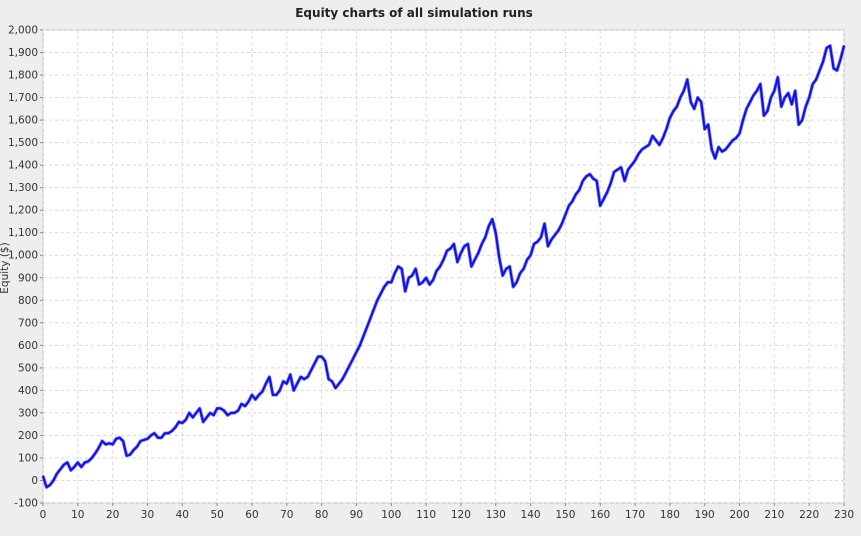  Describe the element at coordinates (34, 481) in the screenshot. I see `y-tick-label: 0` at that location.